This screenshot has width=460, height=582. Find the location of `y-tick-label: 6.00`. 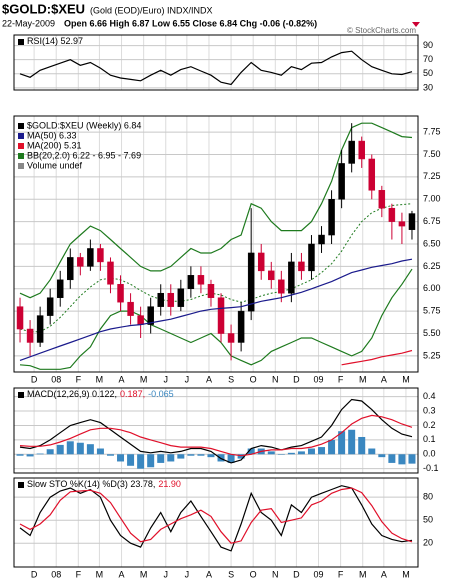

y-tick-label: 6.00 is located at coordinates (432, 288).